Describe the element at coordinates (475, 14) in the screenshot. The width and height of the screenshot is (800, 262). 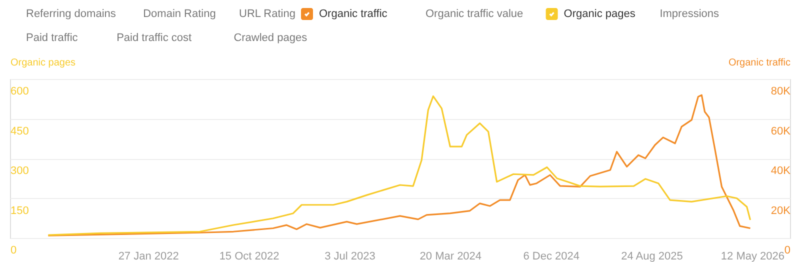
I see `text: Organic traffic value` at that location.